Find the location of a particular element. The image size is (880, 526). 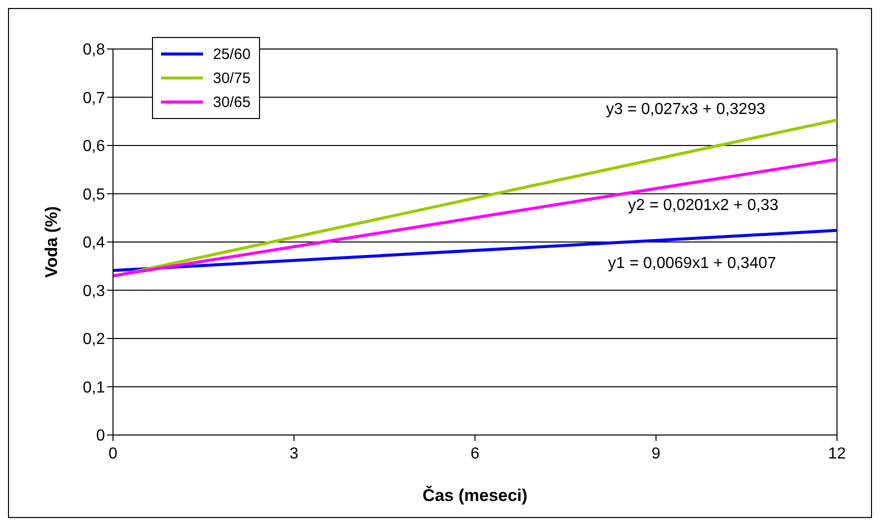

legend-label: 30/75 is located at coordinates (232, 78).